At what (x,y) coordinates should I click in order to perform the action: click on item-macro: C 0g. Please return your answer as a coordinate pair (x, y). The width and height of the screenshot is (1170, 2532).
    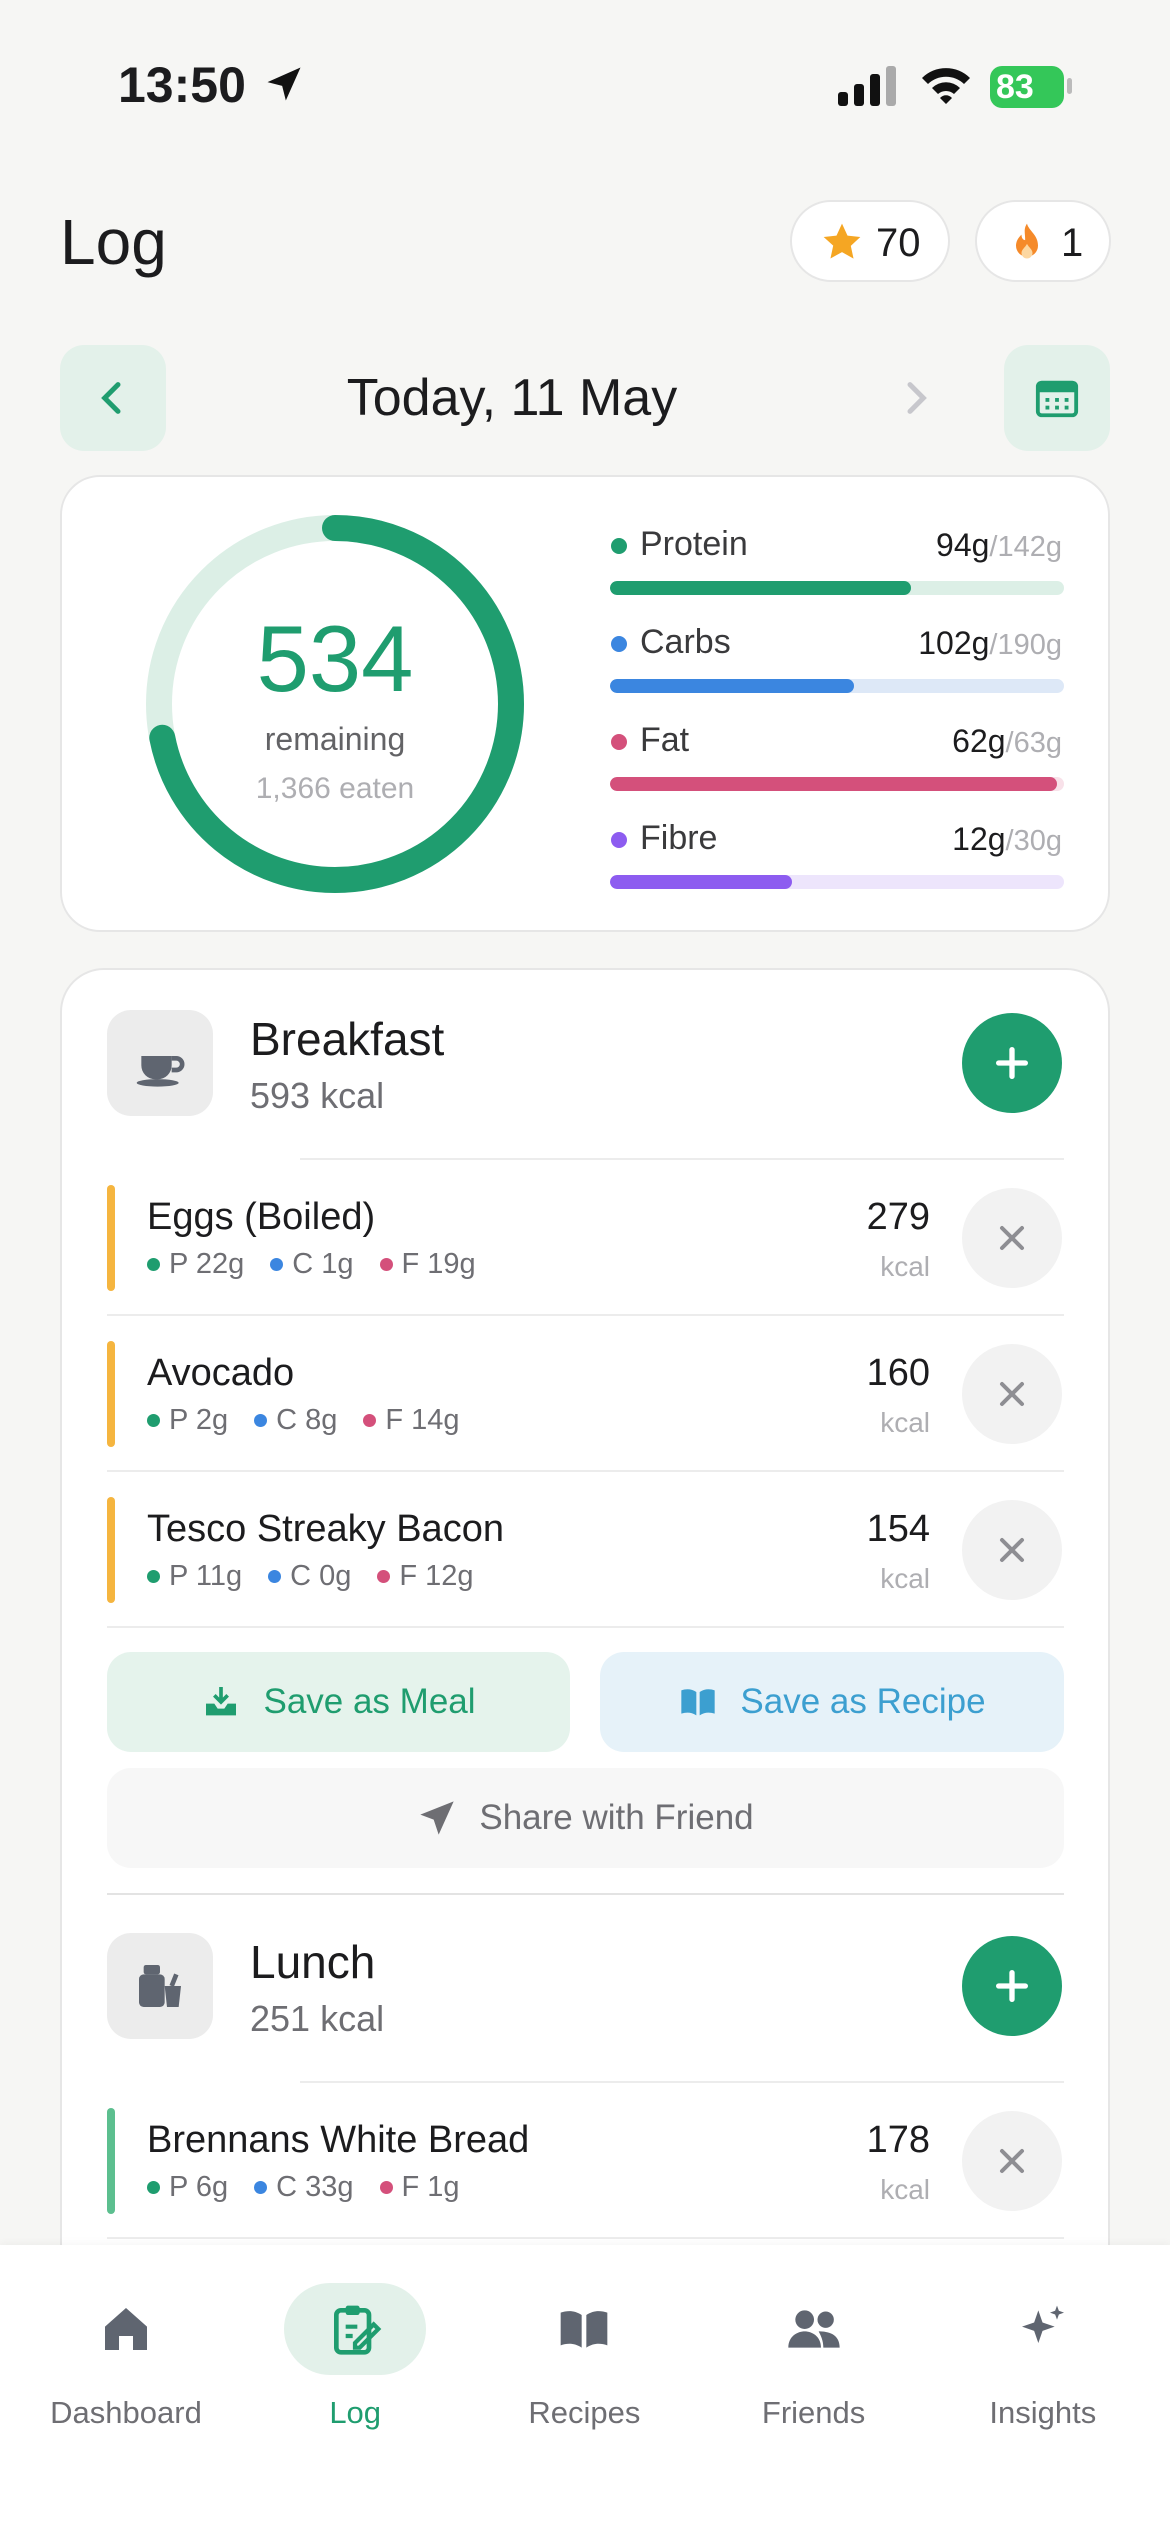
    Looking at the image, I should click on (309, 1576).